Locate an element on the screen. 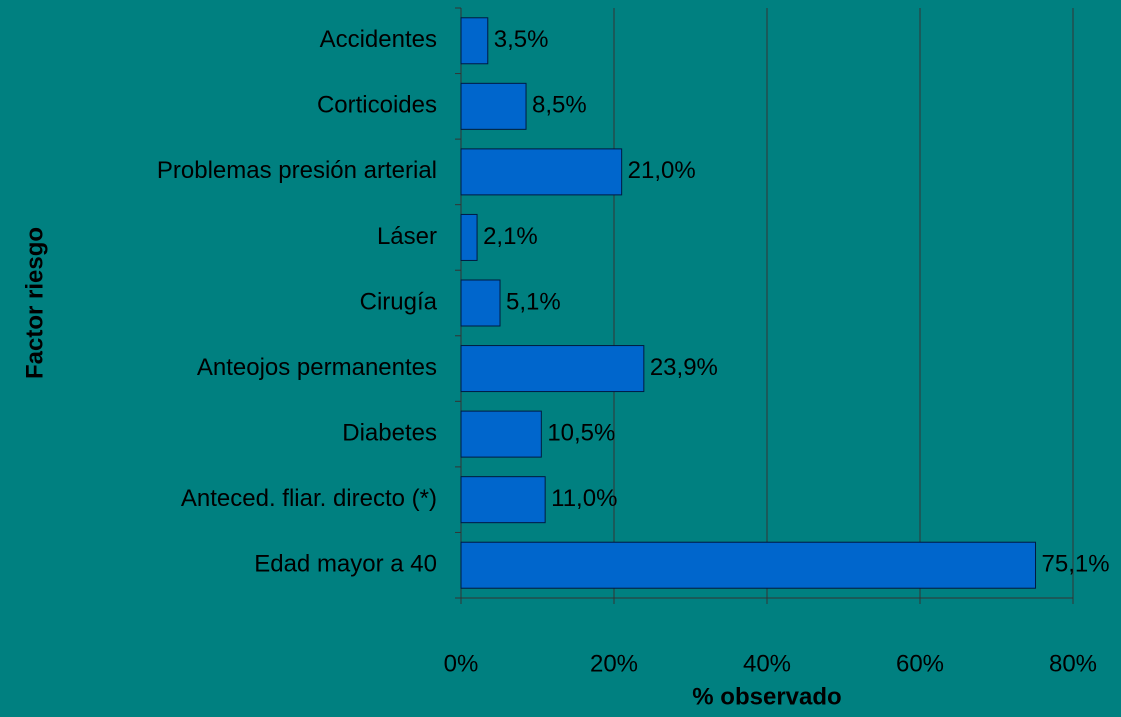 This screenshot has height=717, width=1121. data-label: 3,5% is located at coordinates (521, 39).